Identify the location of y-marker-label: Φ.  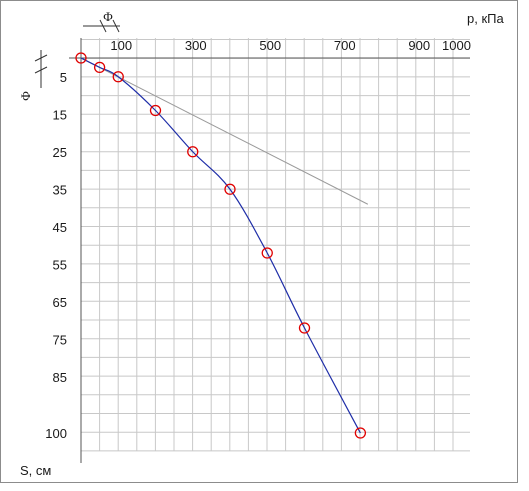
(25, 96).